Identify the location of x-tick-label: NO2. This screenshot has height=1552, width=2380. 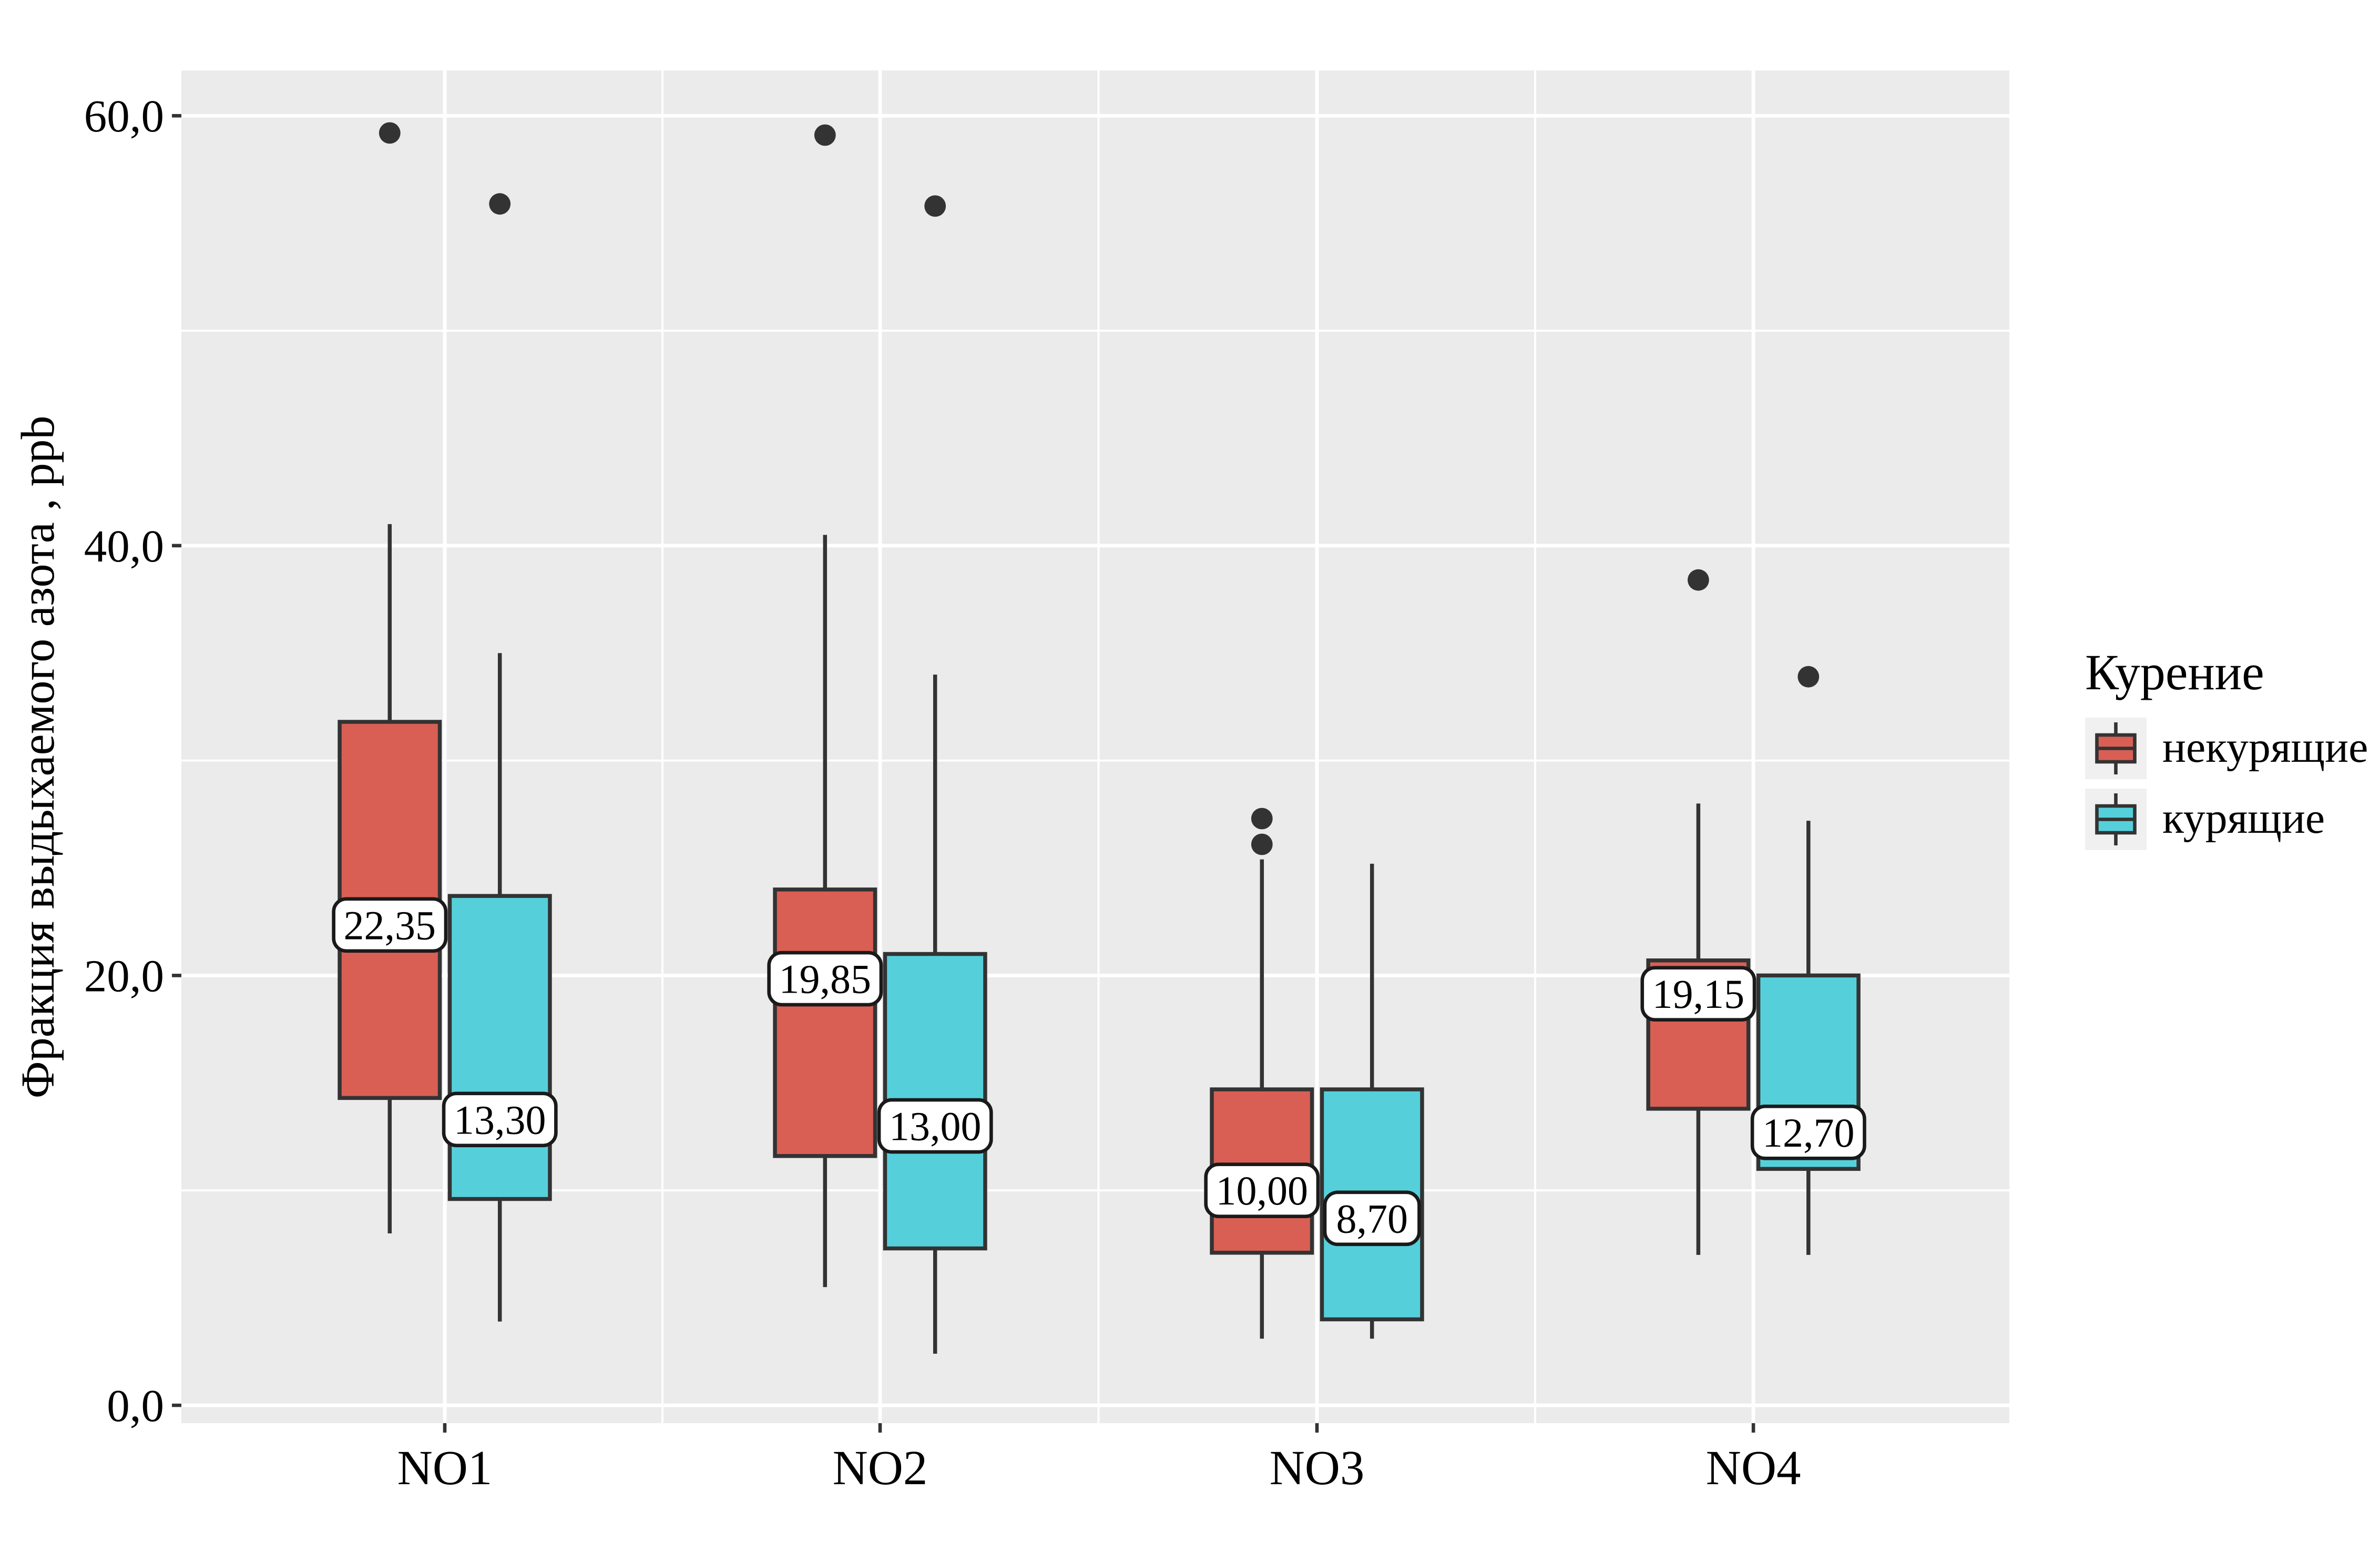
(880, 1468).